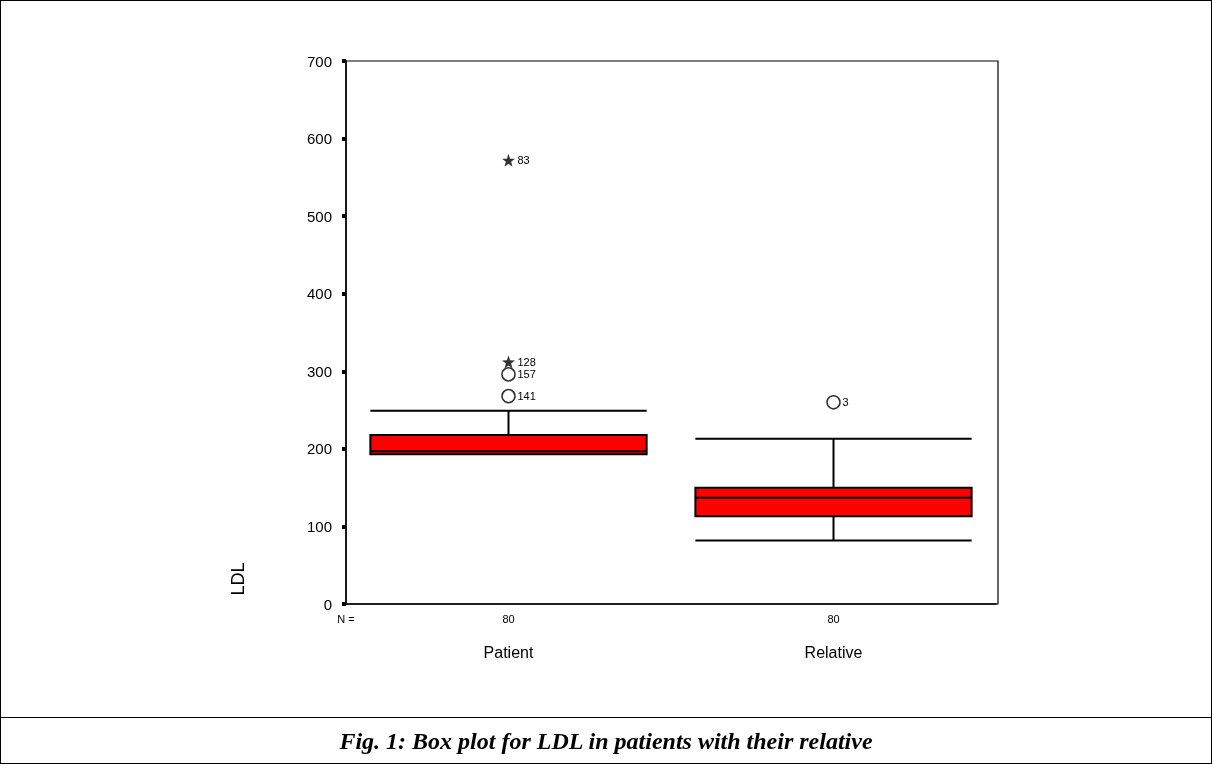  What do you see at coordinates (319, 371) in the screenshot?
I see `y-tick-label: 300` at bounding box center [319, 371].